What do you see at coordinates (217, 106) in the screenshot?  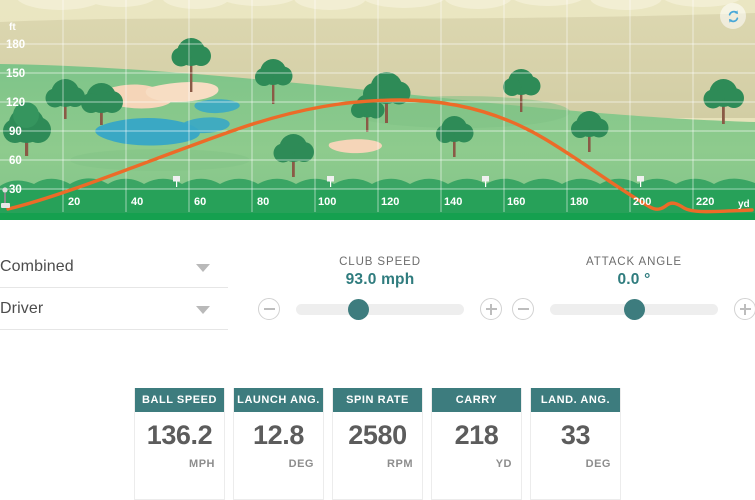 I see `water-small` at bounding box center [217, 106].